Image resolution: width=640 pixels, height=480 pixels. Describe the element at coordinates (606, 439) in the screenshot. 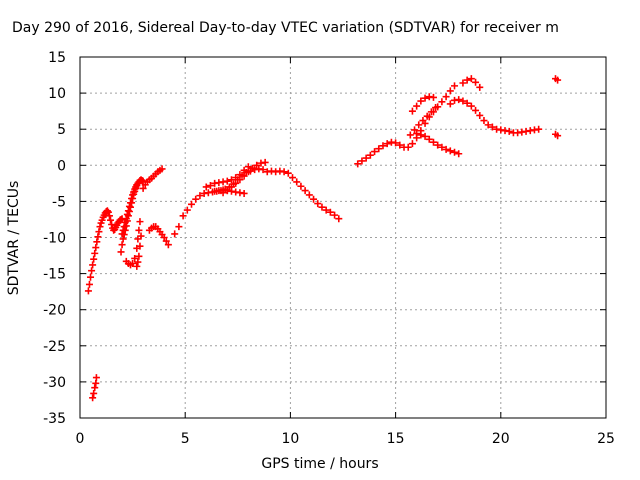

I see `x-tick-label: 25` at that location.